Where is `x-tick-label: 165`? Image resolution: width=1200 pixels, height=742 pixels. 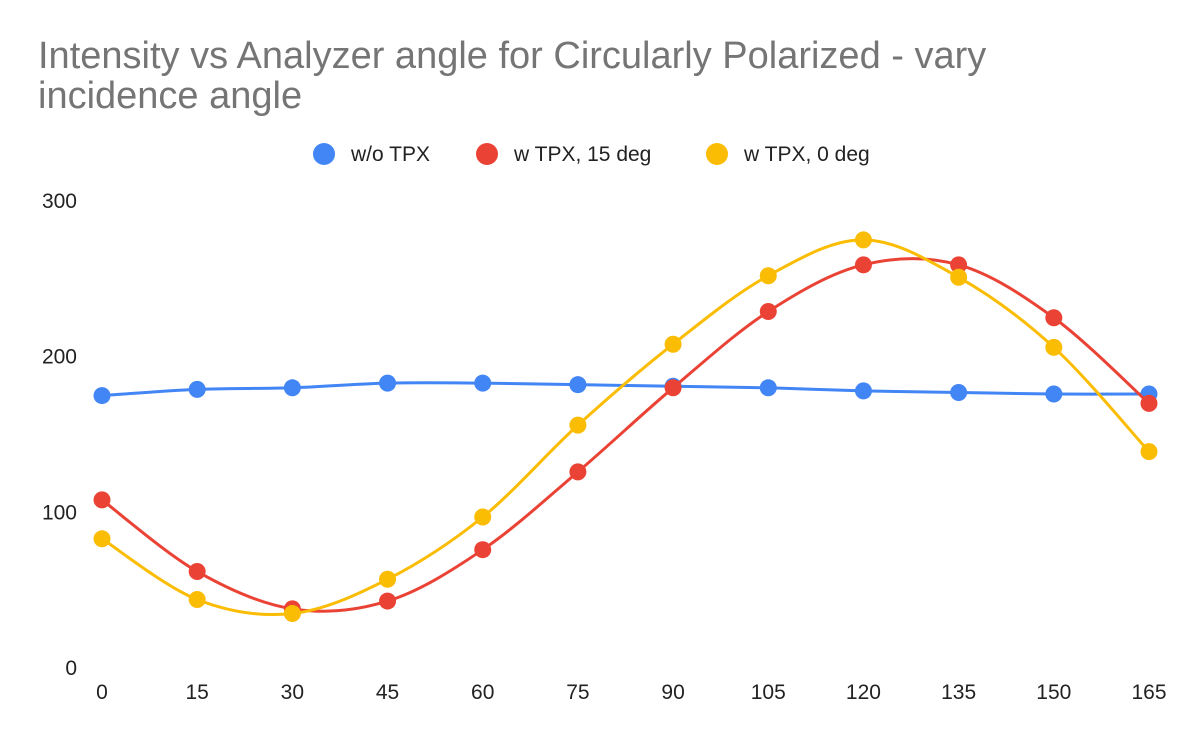 x-tick-label: 165 is located at coordinates (1148, 692).